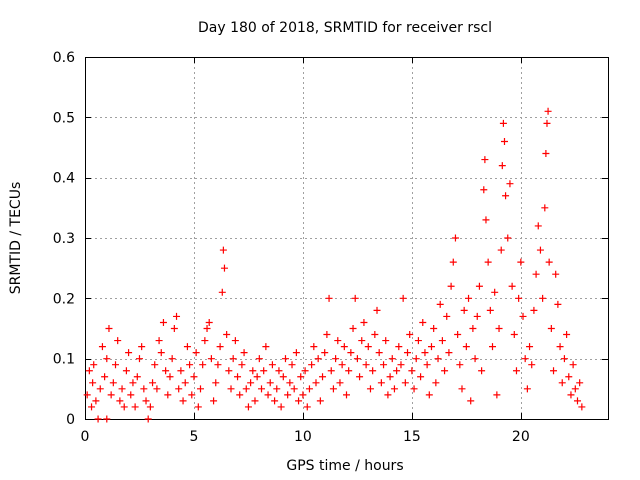  Describe the element at coordinates (85, 437) in the screenshot. I see `x-tick-label: 0` at that location.